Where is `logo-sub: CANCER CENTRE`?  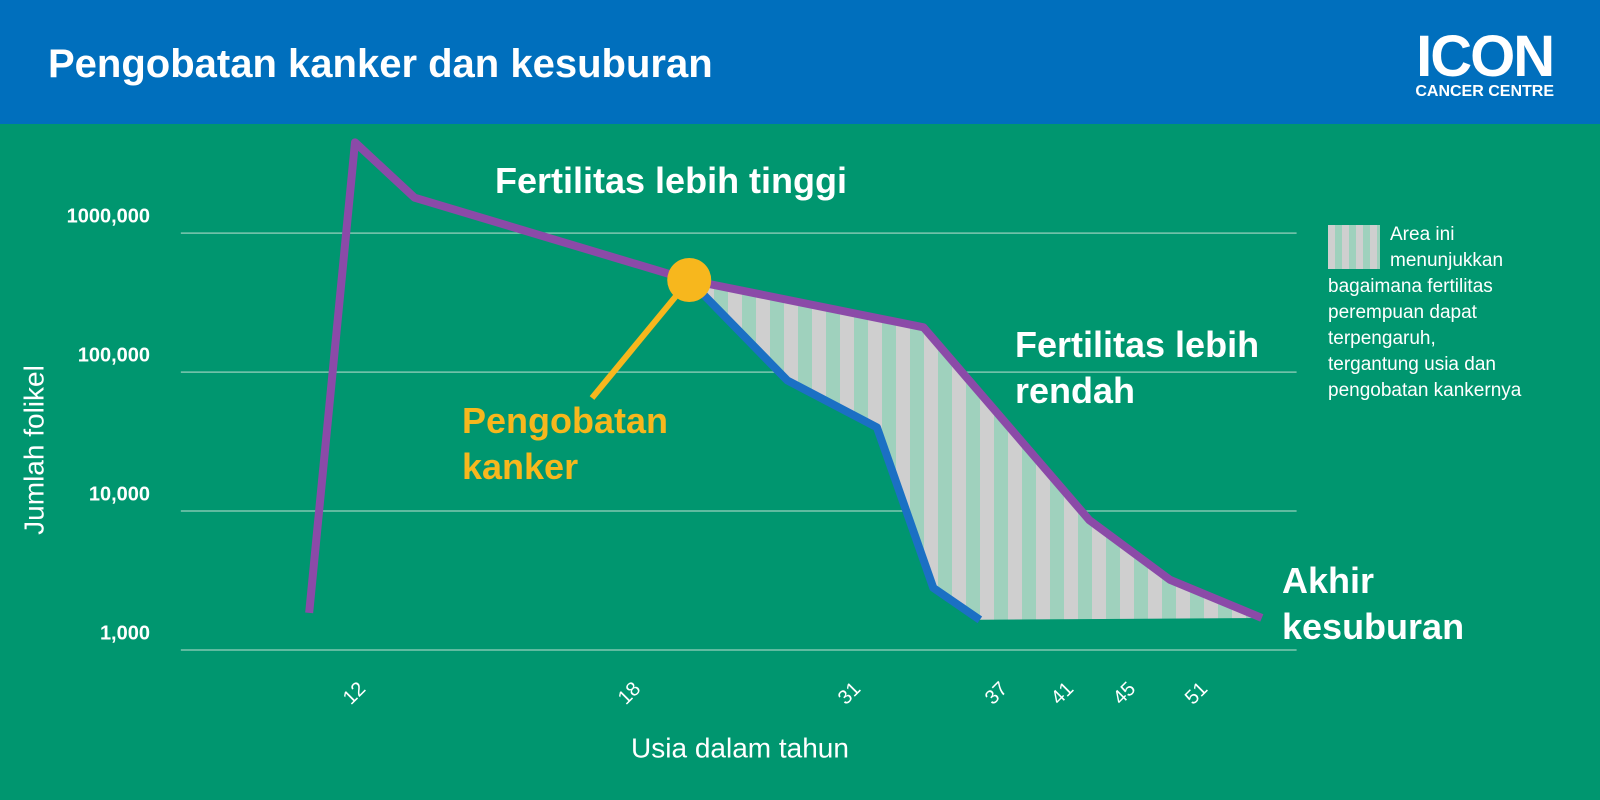
logo-sub: CANCER CENTRE is located at coordinates (1484, 91).